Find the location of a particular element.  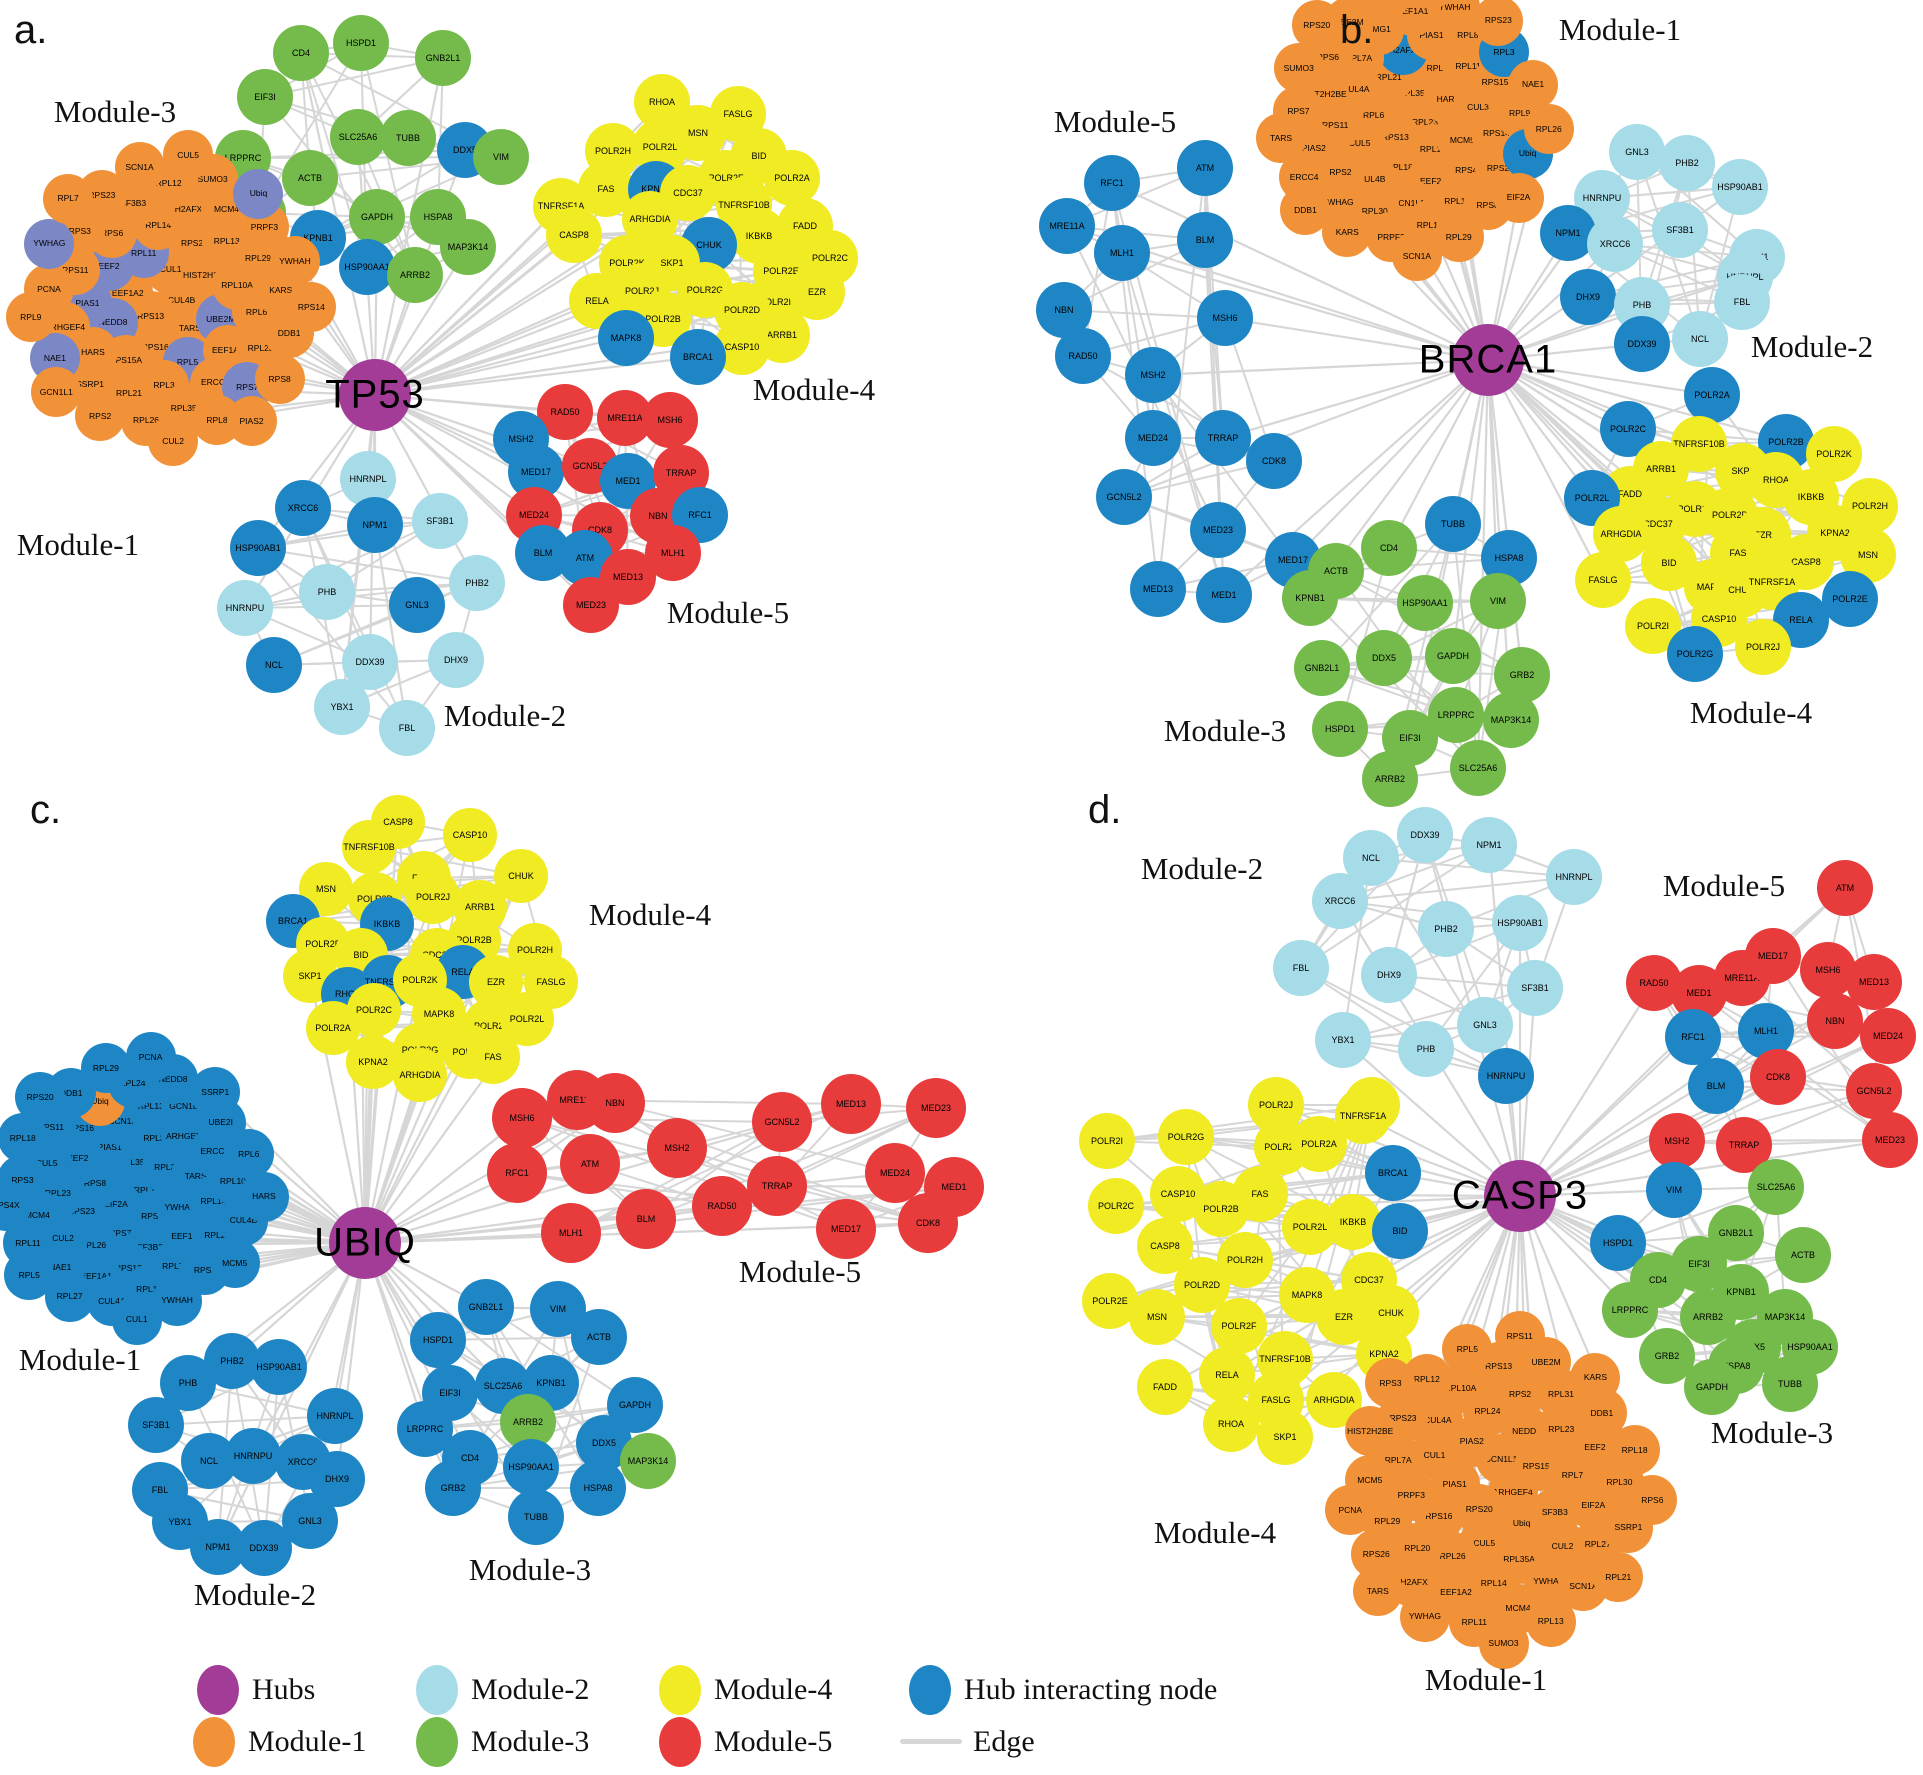

legend-label: Module-2 is located at coordinates (530, 1689).